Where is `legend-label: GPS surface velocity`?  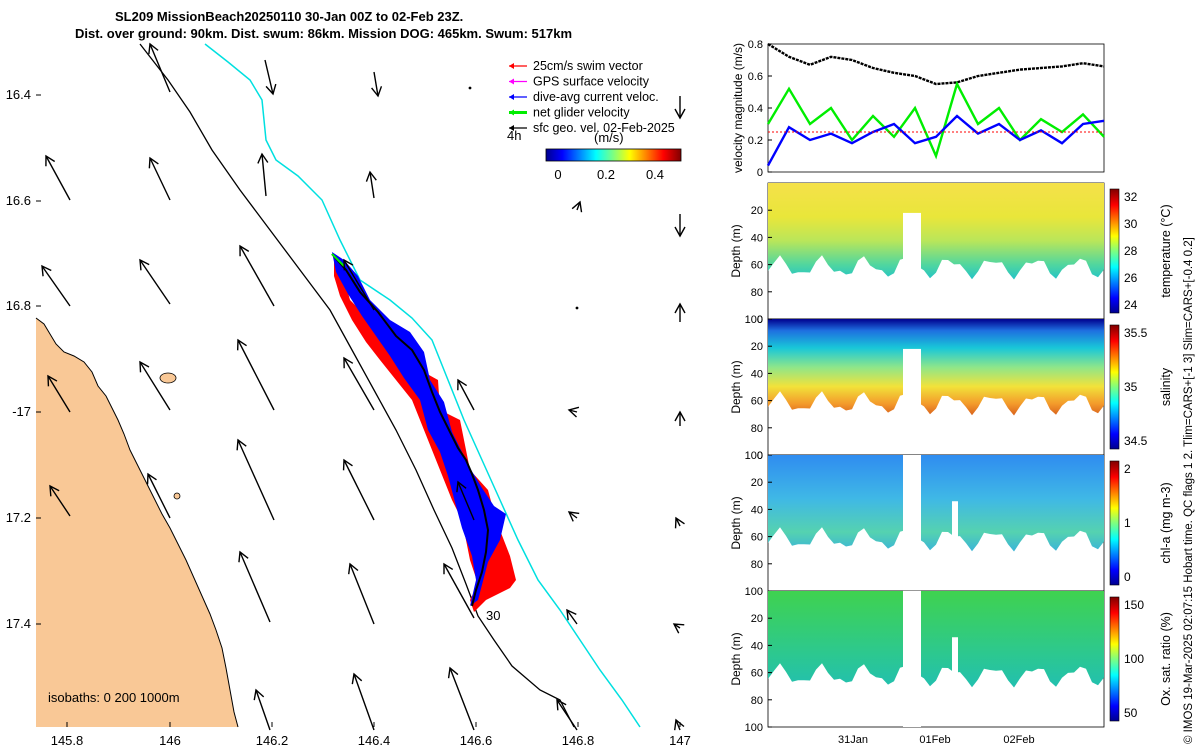 legend-label: GPS surface velocity is located at coordinates (591, 82).